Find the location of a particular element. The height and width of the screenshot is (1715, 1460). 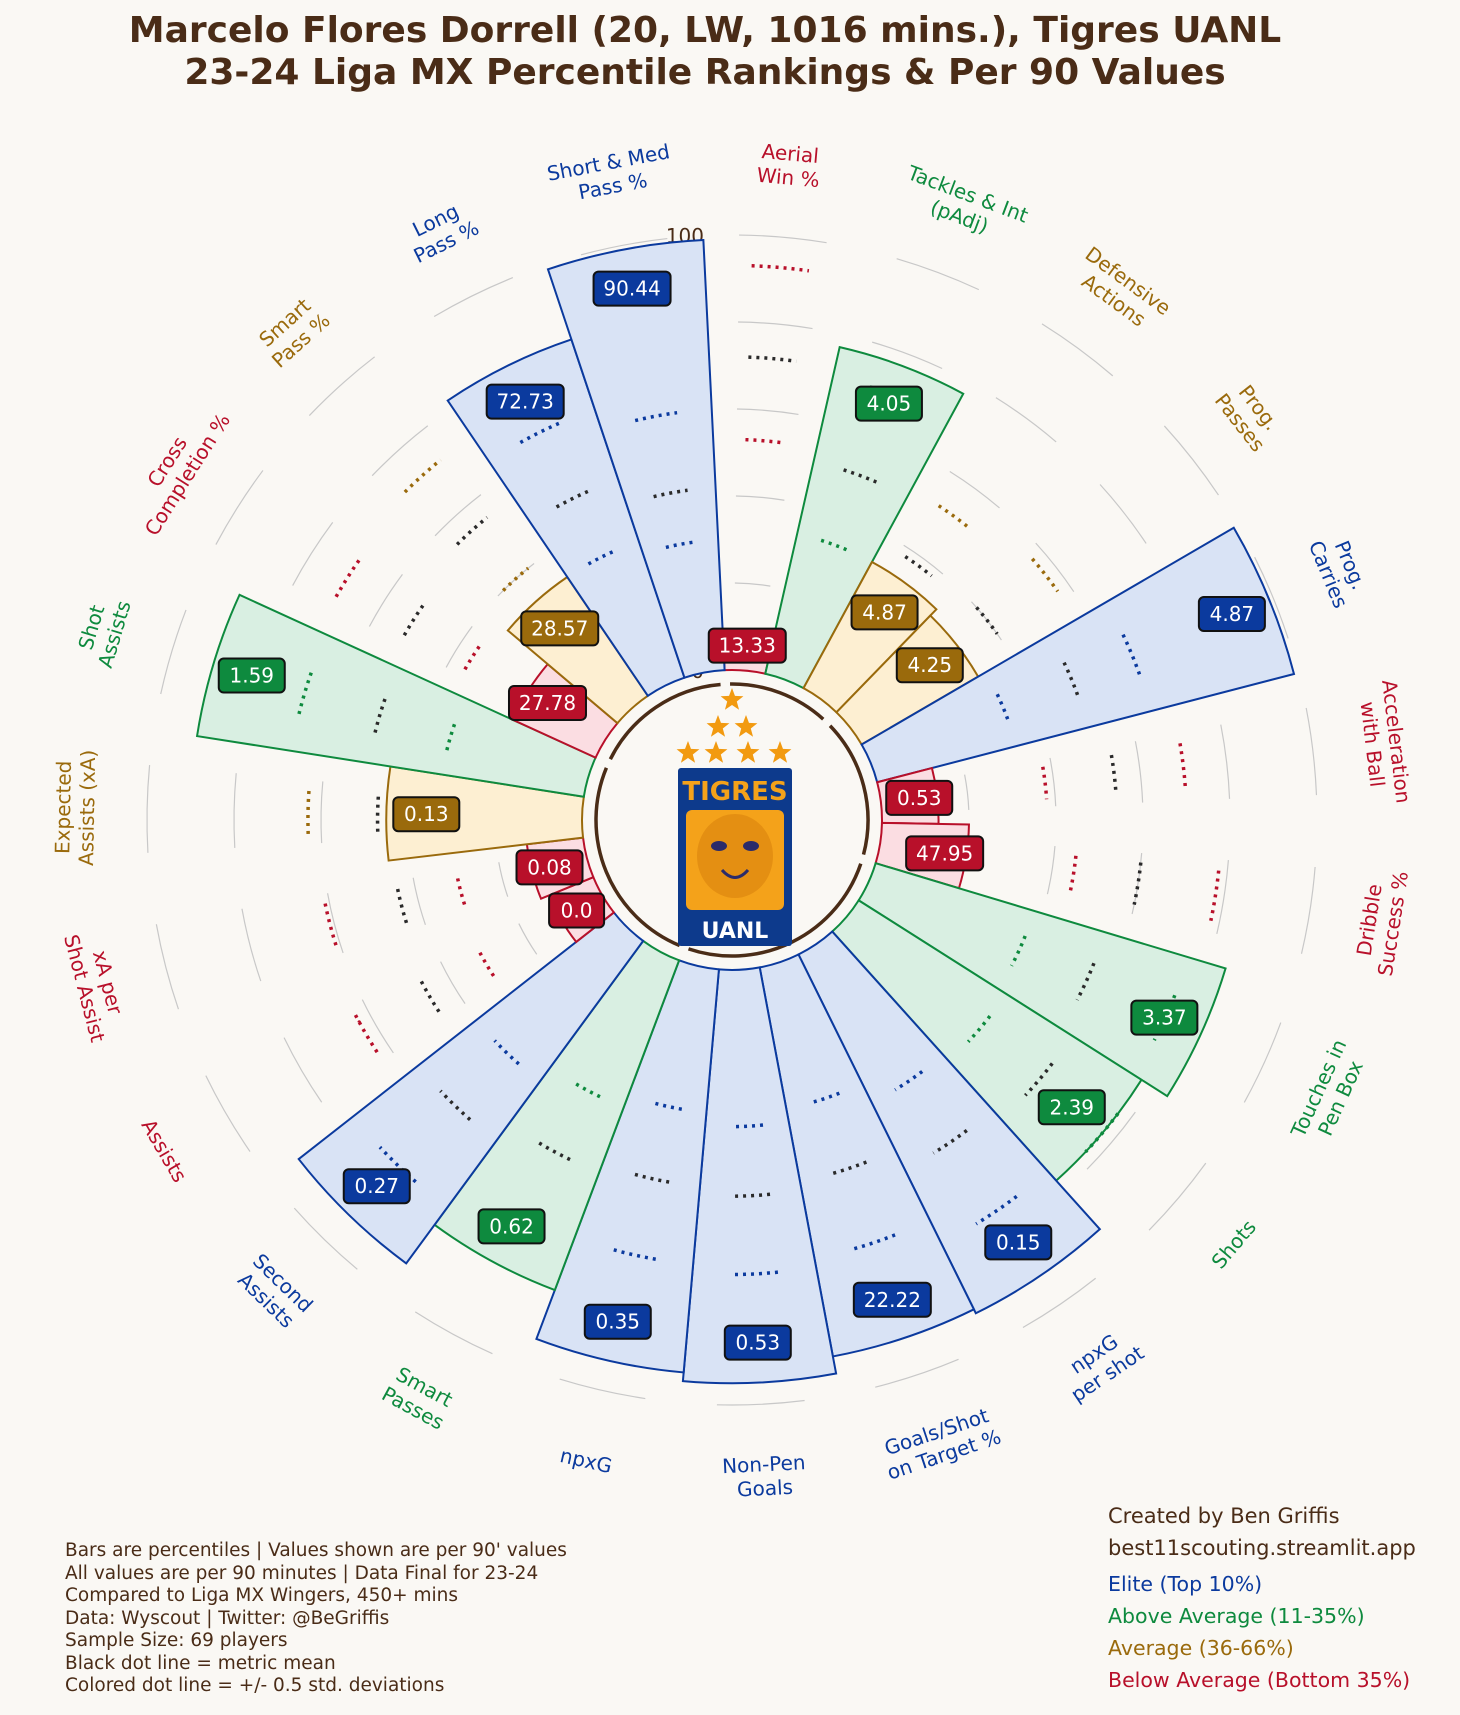

crest-sub: UANL is located at coordinates (735, 931).